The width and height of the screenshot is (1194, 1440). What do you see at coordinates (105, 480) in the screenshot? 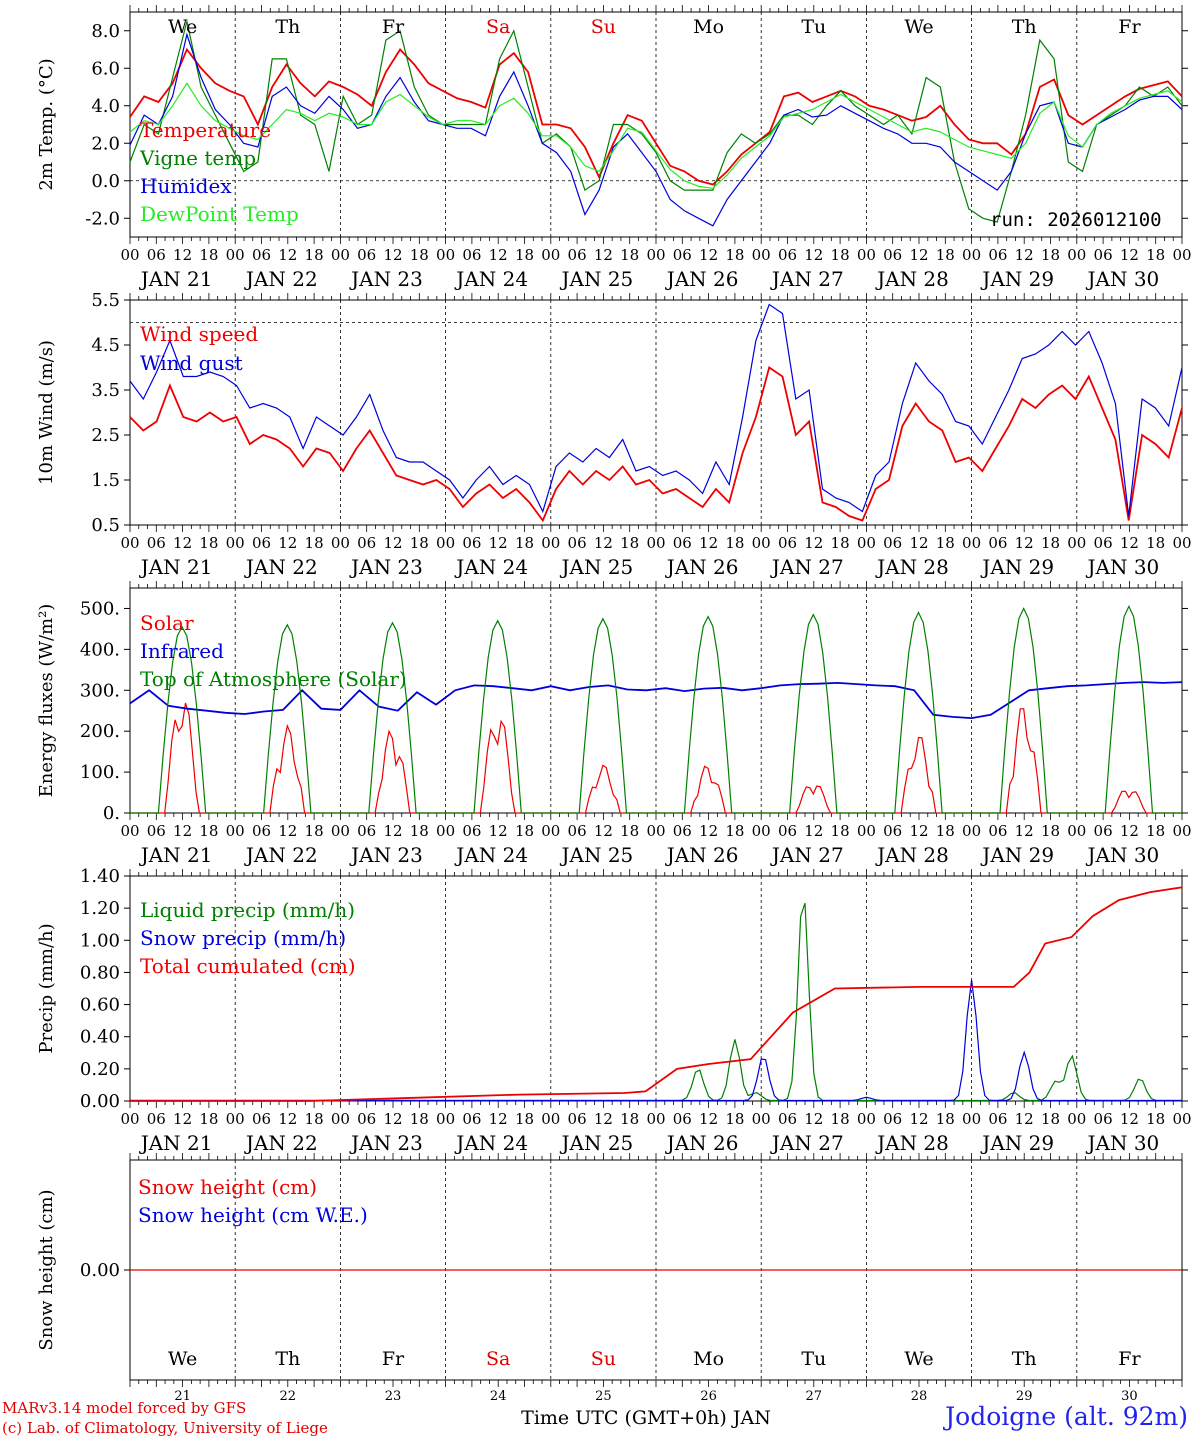
I see `y-tick-label: 1.5` at bounding box center [105, 480].